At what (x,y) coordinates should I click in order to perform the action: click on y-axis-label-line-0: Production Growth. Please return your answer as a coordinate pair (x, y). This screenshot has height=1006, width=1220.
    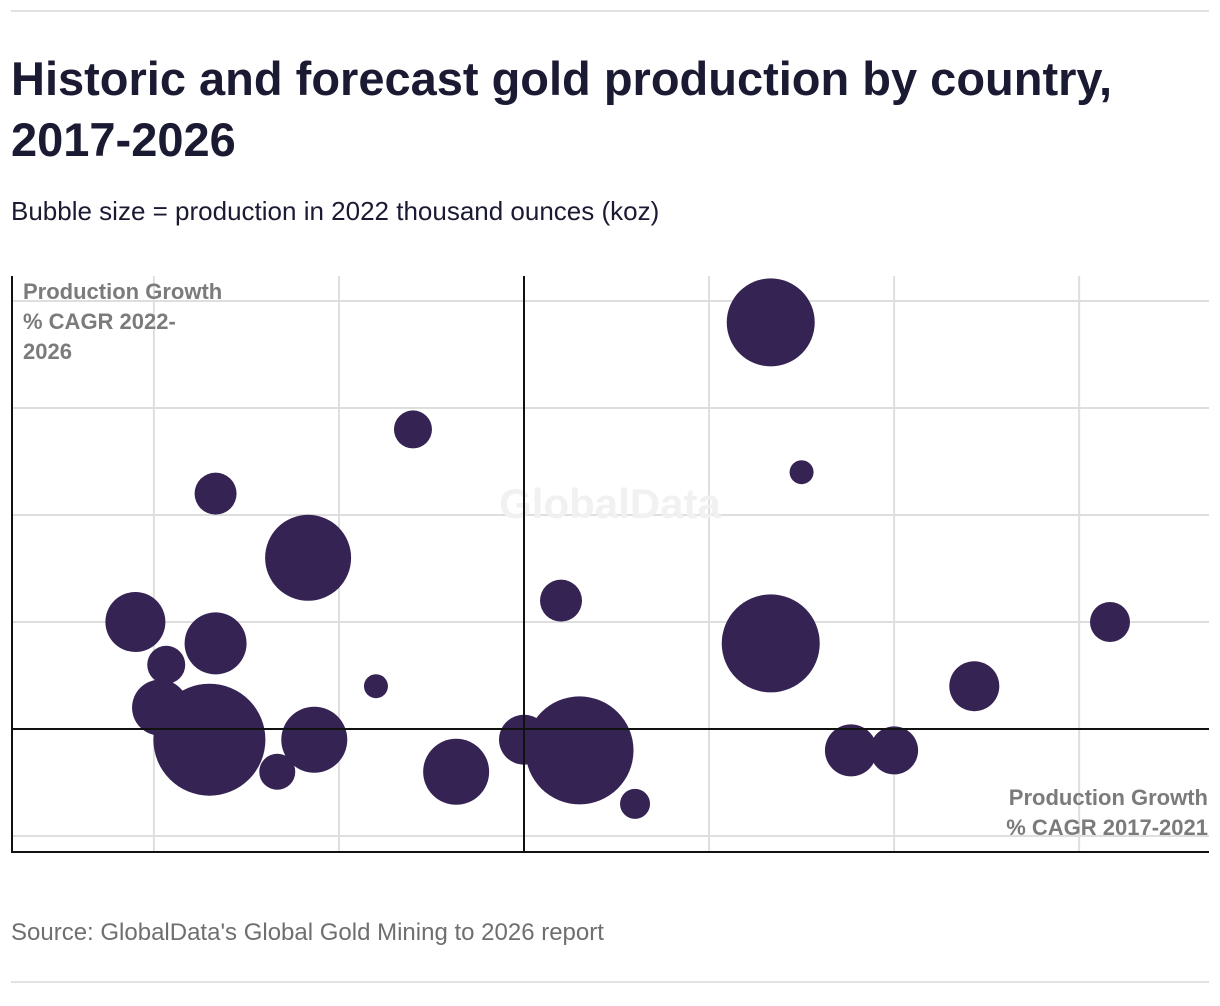
    Looking at the image, I should click on (122, 291).